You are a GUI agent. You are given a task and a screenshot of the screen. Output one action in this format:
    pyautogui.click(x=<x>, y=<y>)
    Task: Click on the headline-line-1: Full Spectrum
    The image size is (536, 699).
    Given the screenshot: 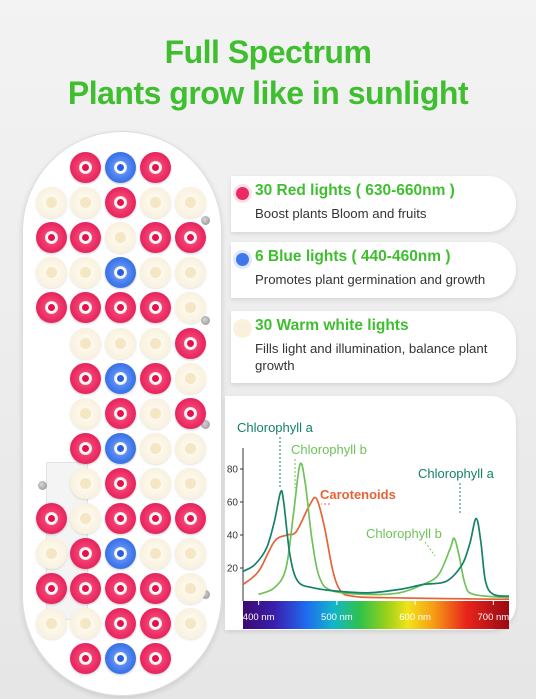 What is the action you would take?
    pyautogui.click(x=268, y=52)
    